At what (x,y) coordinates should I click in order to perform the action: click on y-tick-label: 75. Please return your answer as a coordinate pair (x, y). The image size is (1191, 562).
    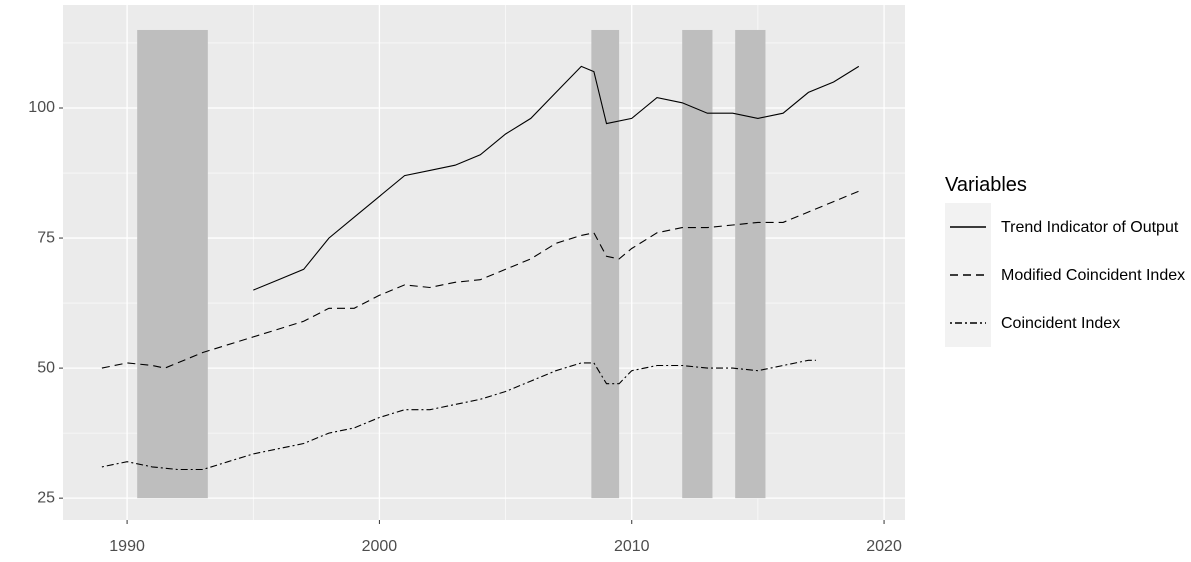
    Looking at the image, I should click on (46, 237).